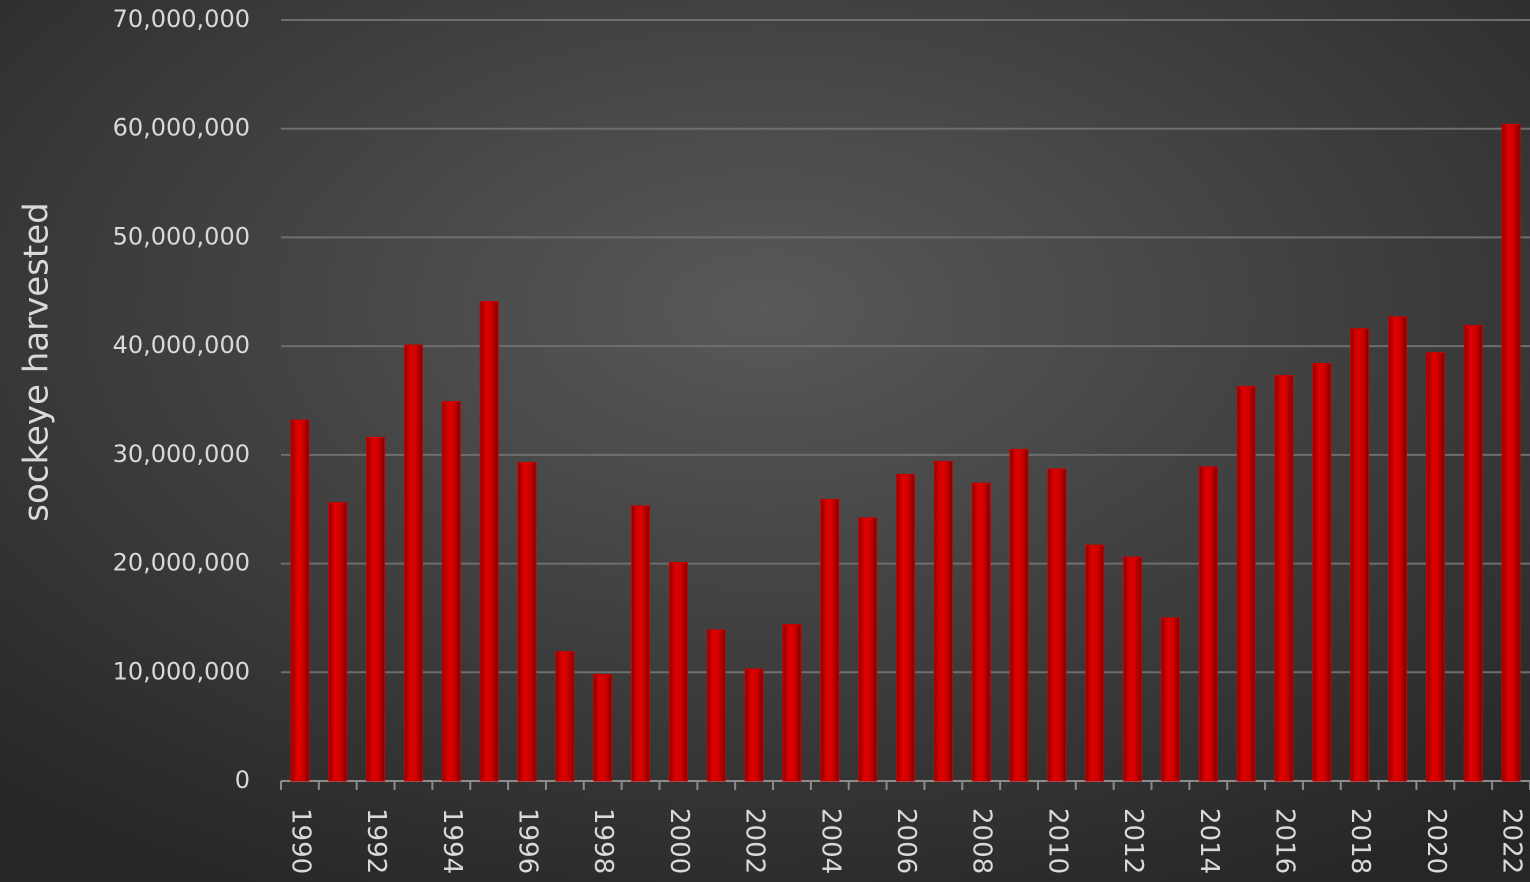 This screenshot has height=882, width=1530. I want to click on x-tick-label: 1998, so click(603, 841).